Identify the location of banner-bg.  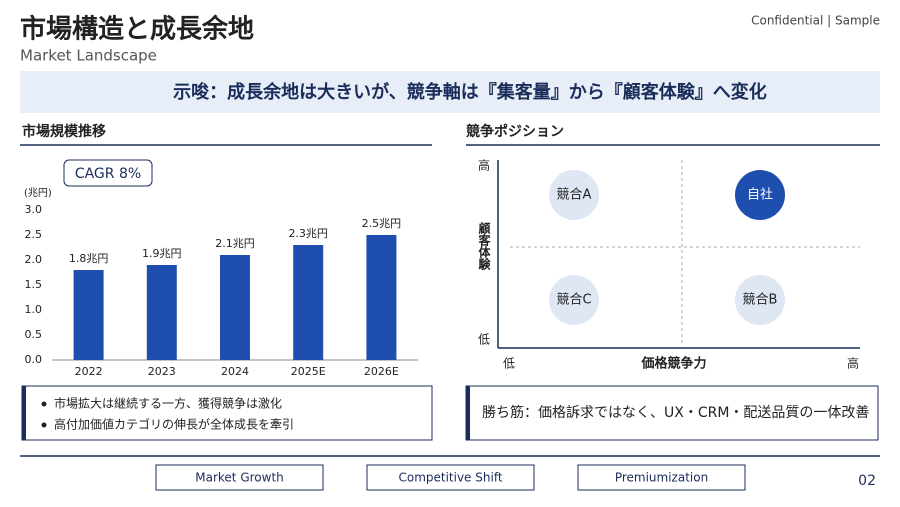
(450, 92).